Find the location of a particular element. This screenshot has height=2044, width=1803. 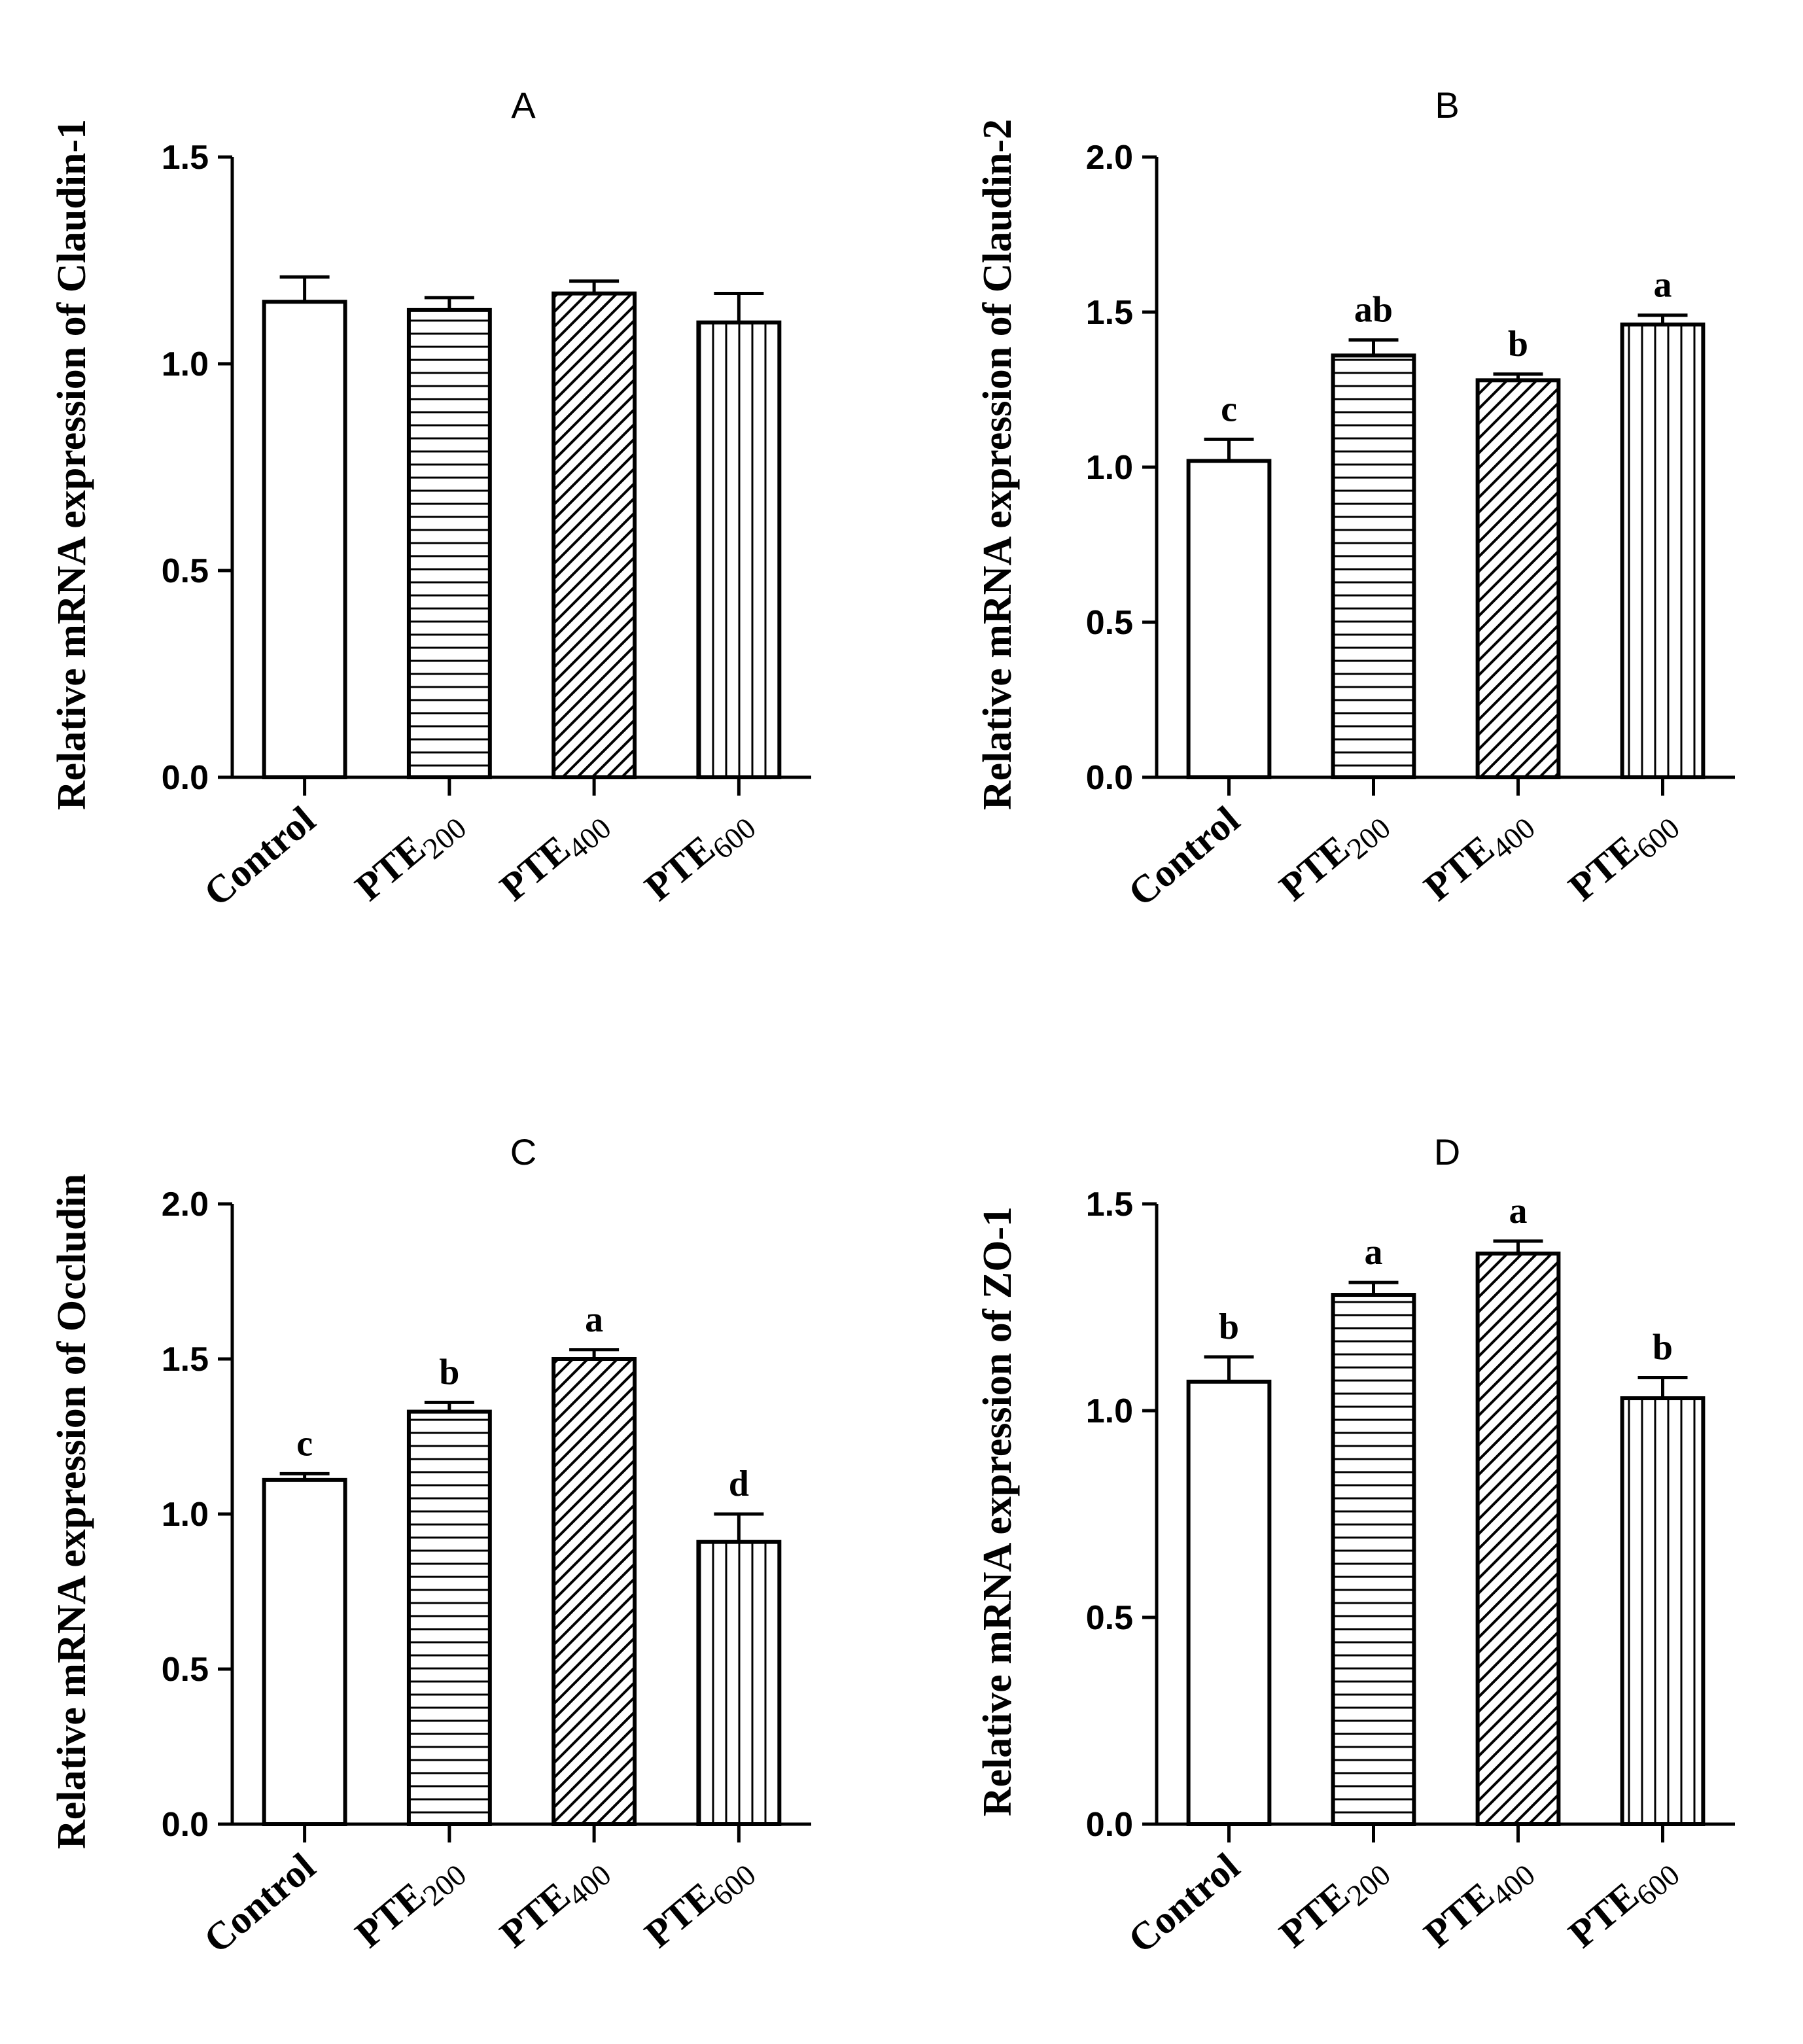

panel-title: C is located at coordinates (523, 1151).